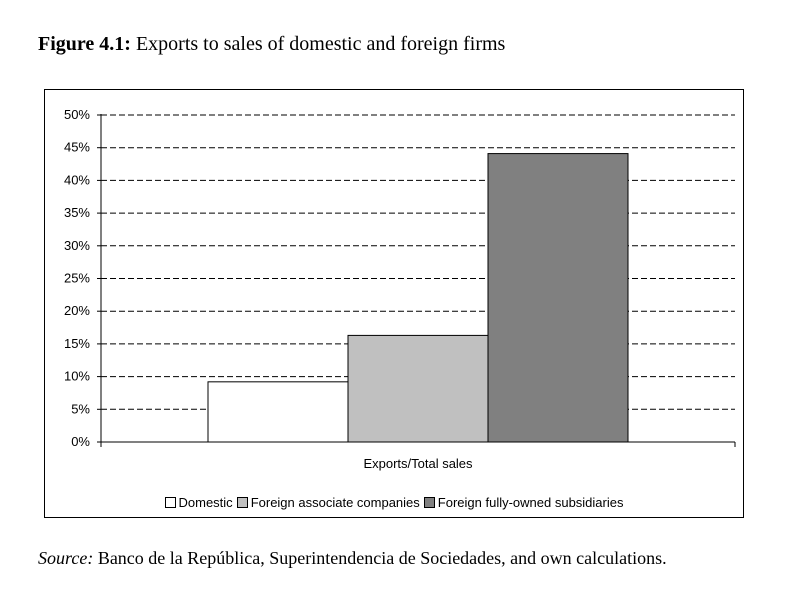 The width and height of the screenshot is (802, 602). I want to click on legend-label: Foreign associate companies, so click(335, 502).